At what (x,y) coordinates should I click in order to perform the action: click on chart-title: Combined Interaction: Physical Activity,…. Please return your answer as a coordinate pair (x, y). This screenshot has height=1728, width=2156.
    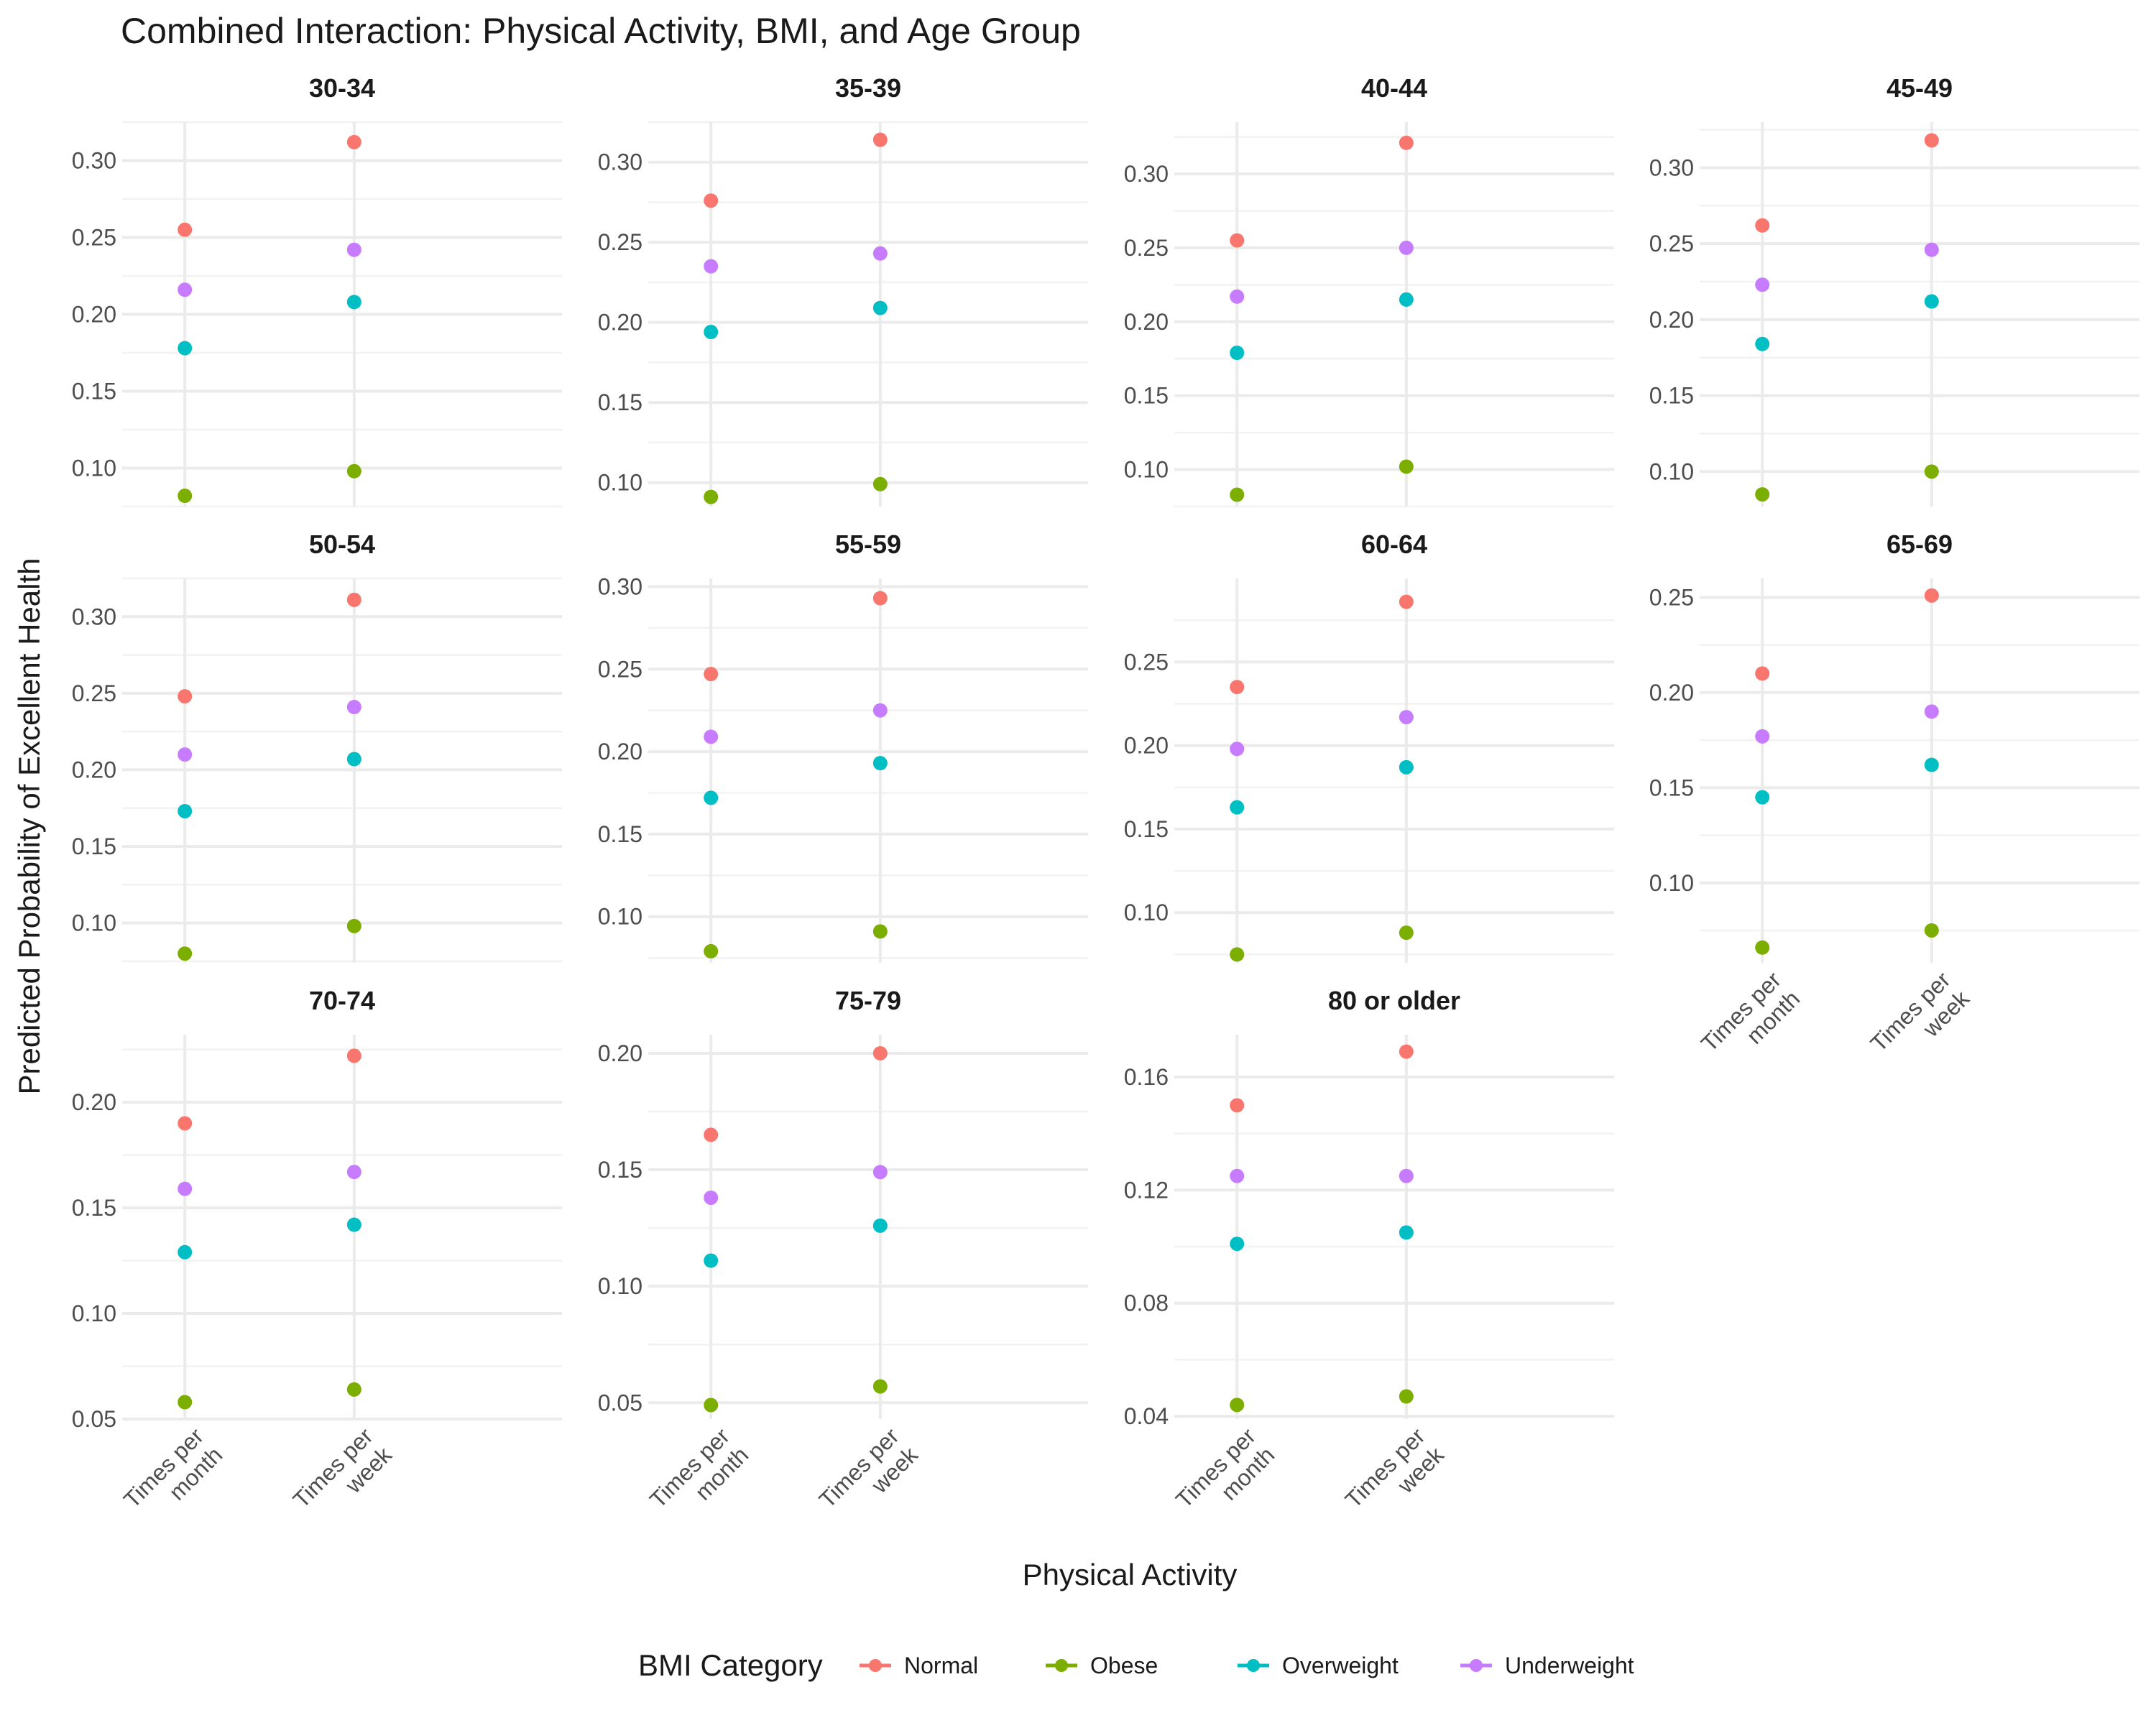
    Looking at the image, I should click on (601, 31).